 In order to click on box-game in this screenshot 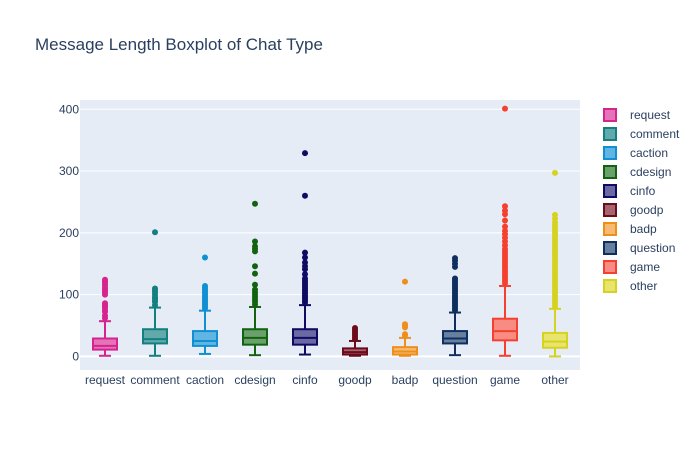, I will do `click(505, 231)`.